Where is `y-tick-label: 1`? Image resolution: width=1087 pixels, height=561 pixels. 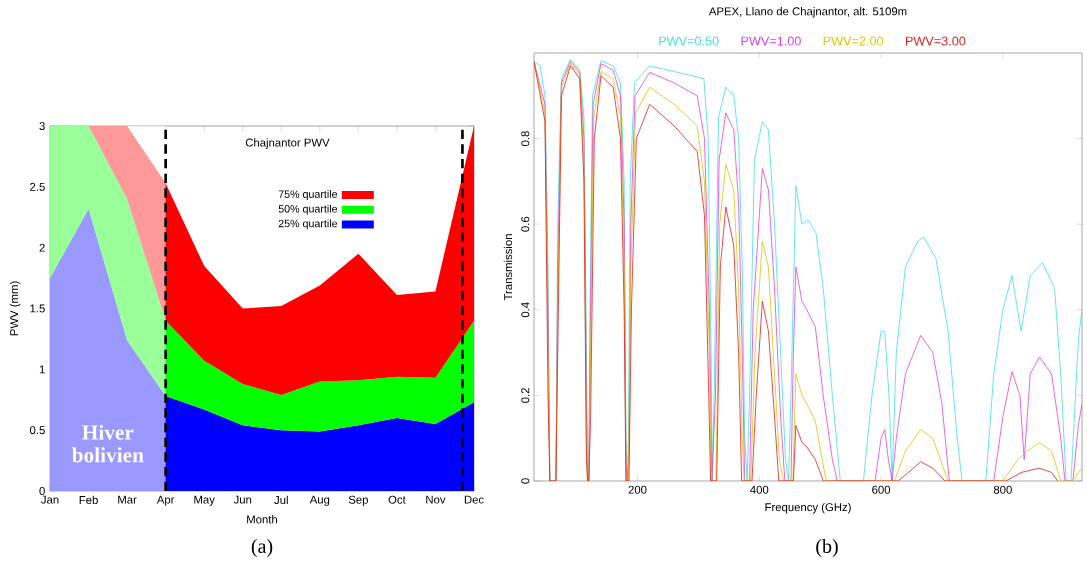
y-tick-label: 1 is located at coordinates (42, 369).